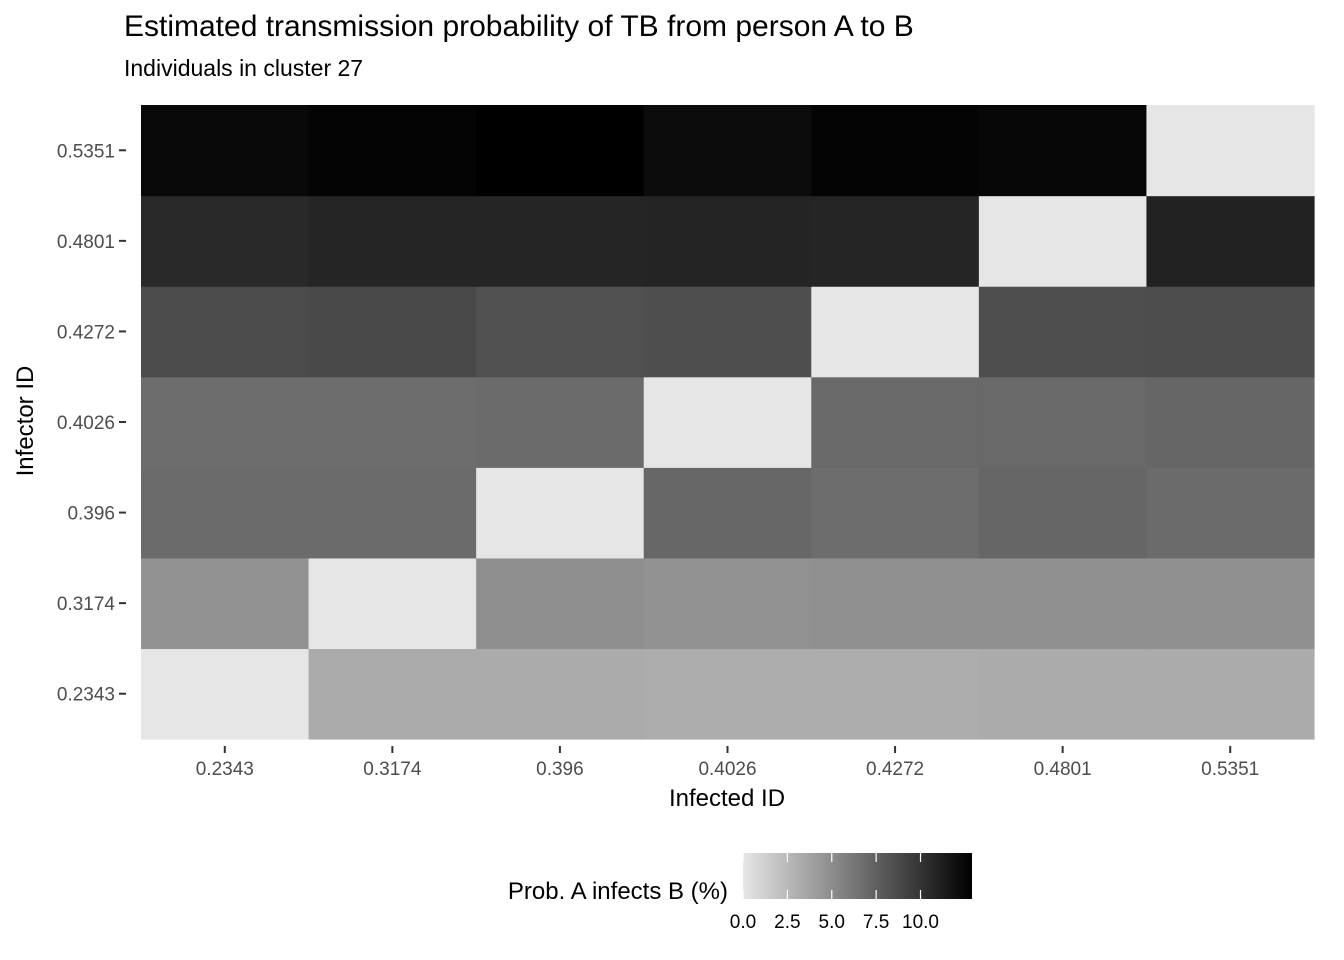  What do you see at coordinates (1063, 769) in the screenshot?
I see `x-tick-label: 0.4801` at bounding box center [1063, 769].